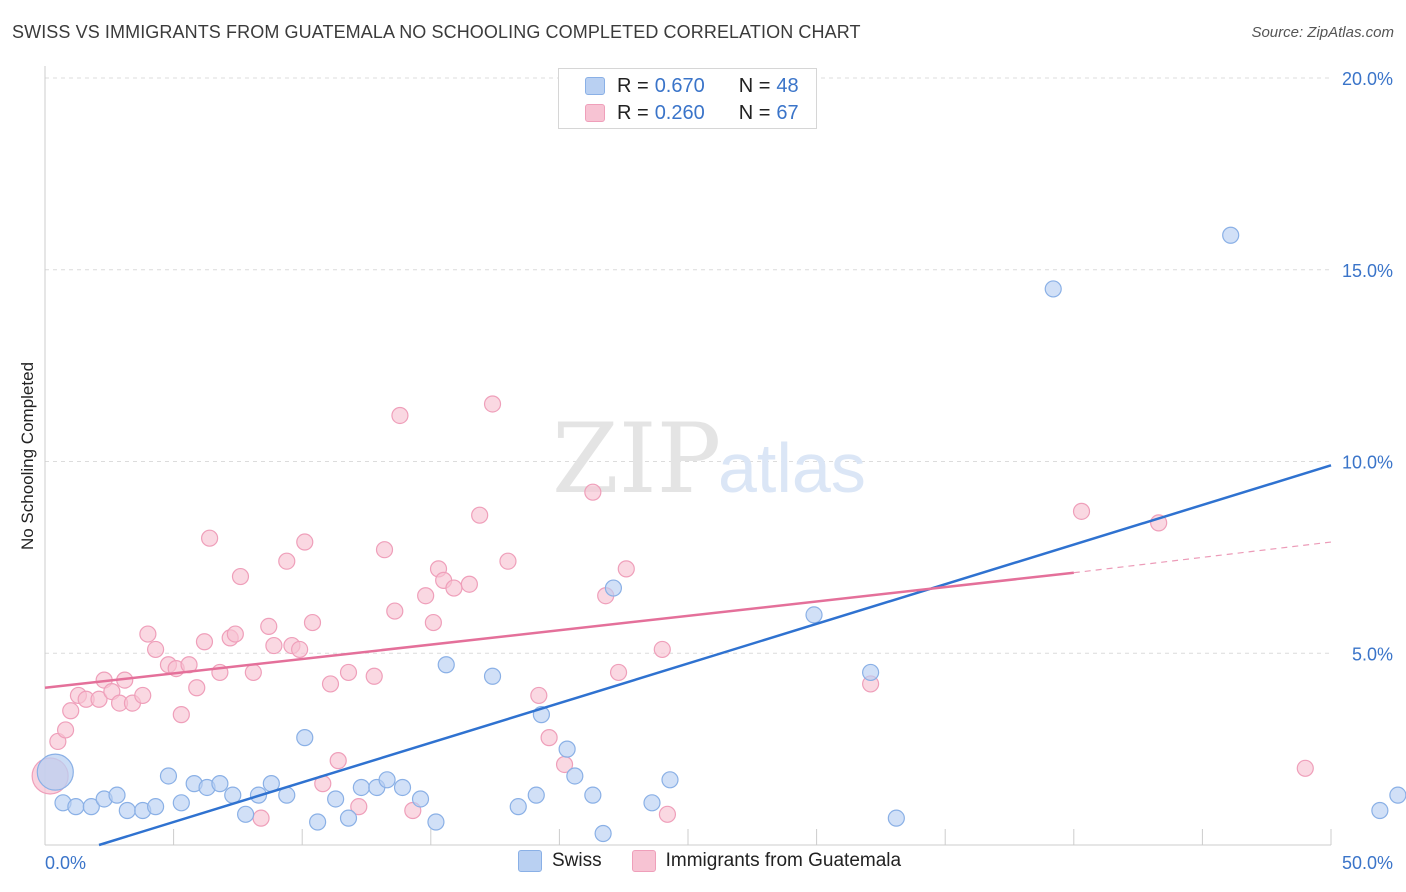 The width and height of the screenshot is (1406, 892). Describe the element at coordinates (633, 85) in the screenshot. I see `legend-r-label: R =` at that location.